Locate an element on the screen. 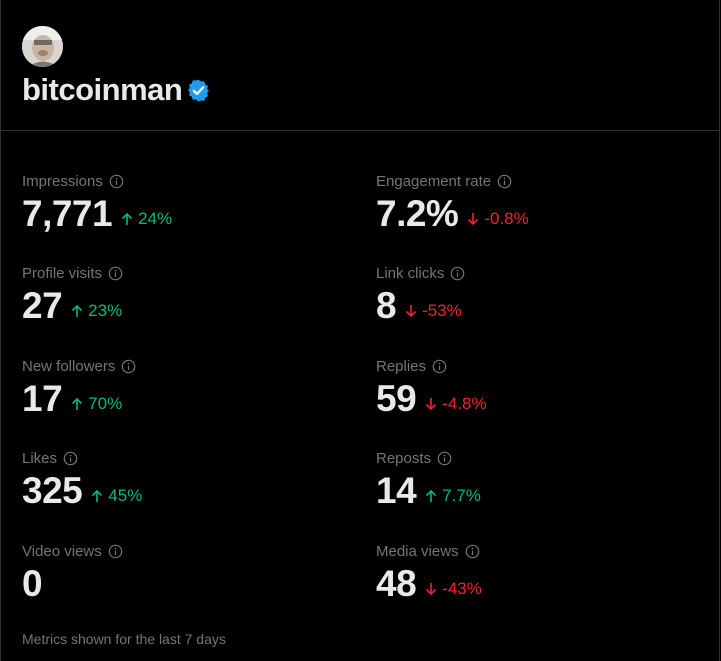 This screenshot has height=661, width=721. metric-video-views: Video views 0 is located at coordinates (72, 573).